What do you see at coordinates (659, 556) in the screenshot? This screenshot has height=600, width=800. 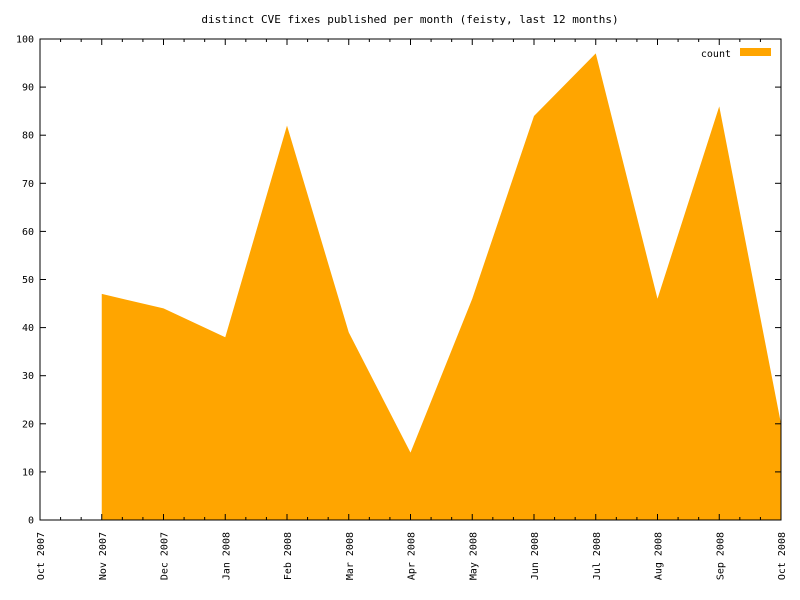 I see `x-tick-label: Aug 2008` at bounding box center [659, 556].